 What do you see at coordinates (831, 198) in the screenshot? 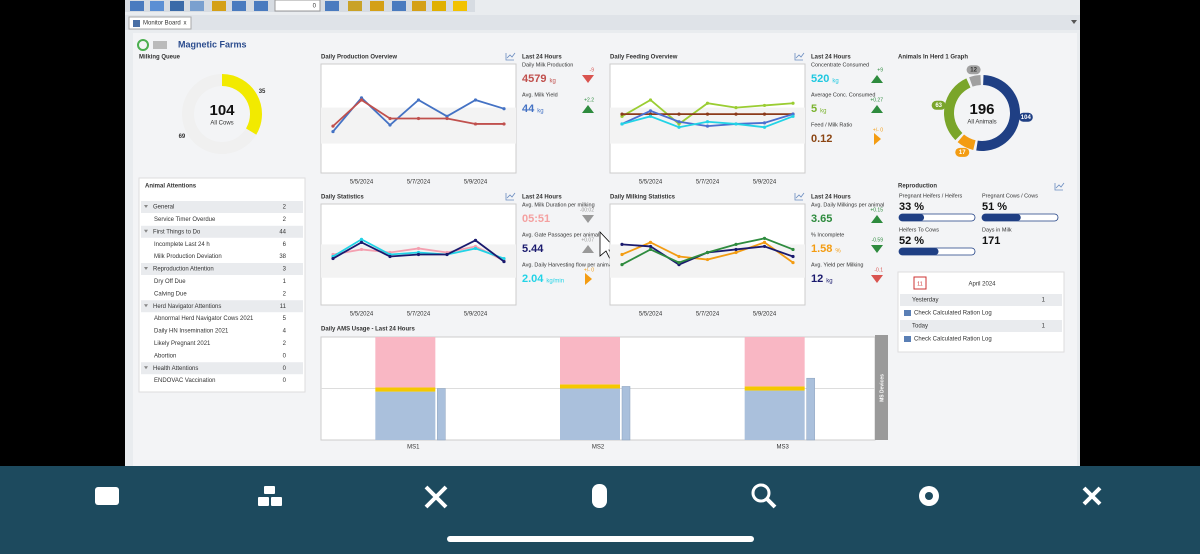
I see `kpi-title: Last 24 Hours` at bounding box center [831, 198].